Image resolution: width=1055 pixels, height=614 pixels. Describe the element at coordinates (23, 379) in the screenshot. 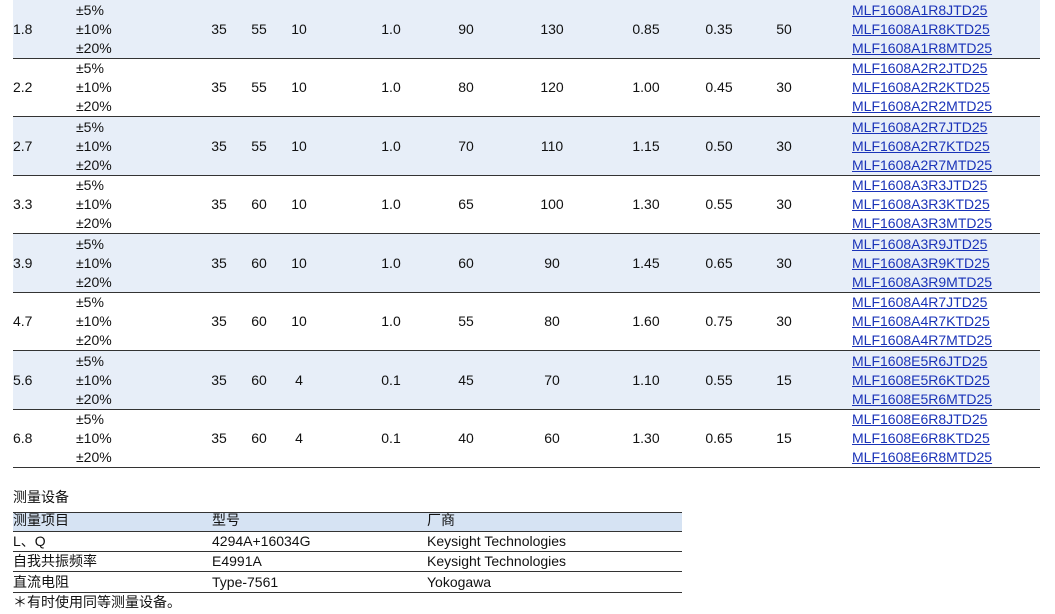

I see `inductance: 5.6` at that location.